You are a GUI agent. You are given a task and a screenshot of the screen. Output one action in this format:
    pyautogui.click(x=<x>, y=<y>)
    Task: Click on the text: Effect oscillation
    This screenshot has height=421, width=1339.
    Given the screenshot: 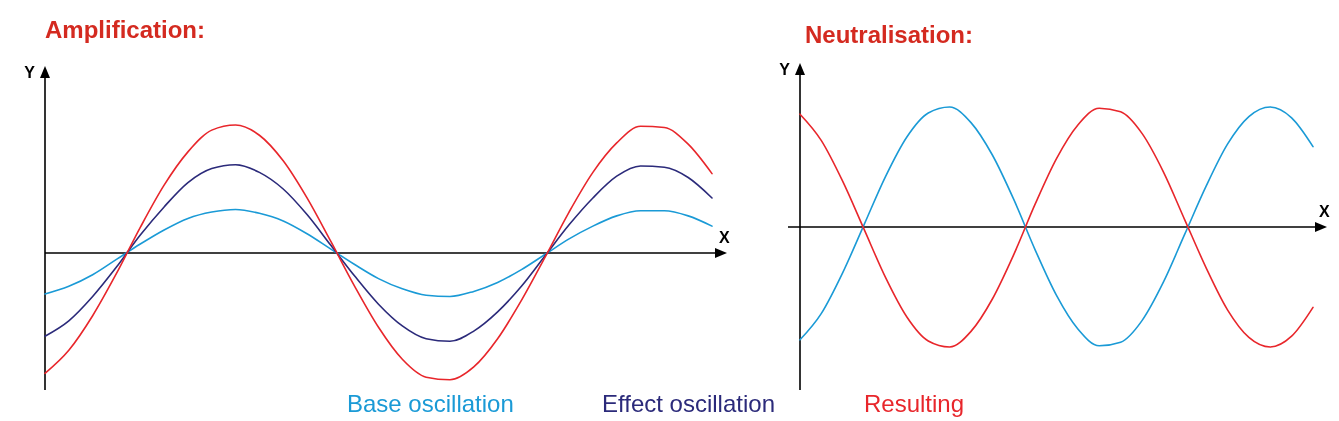 What is the action you would take?
    pyautogui.click(x=688, y=403)
    